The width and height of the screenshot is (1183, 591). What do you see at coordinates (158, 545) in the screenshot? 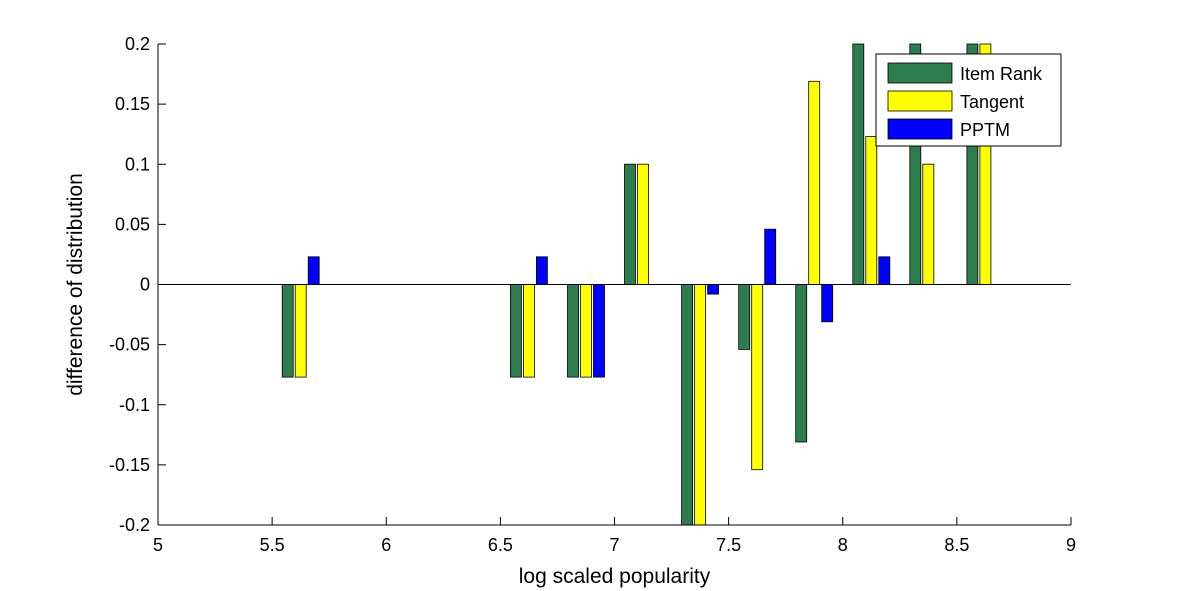
I see `x-tick-label-0: 5` at bounding box center [158, 545].